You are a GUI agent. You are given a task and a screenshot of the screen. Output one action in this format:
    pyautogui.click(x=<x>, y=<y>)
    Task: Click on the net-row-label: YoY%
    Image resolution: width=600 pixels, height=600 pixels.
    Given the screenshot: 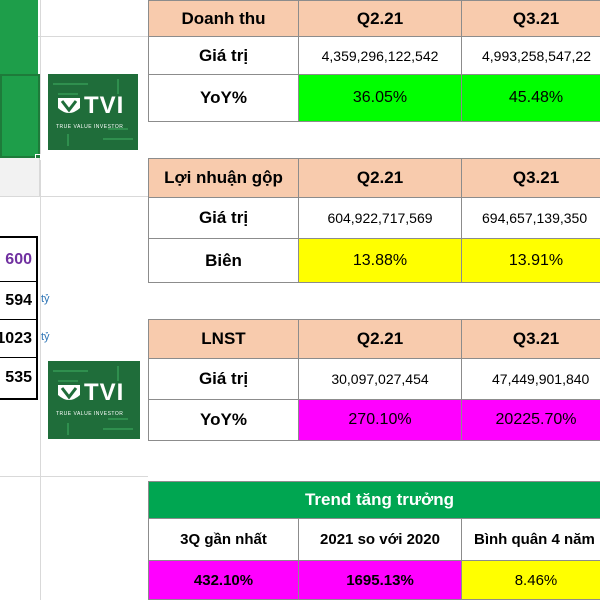 What is the action you would take?
    pyautogui.click(x=223, y=420)
    